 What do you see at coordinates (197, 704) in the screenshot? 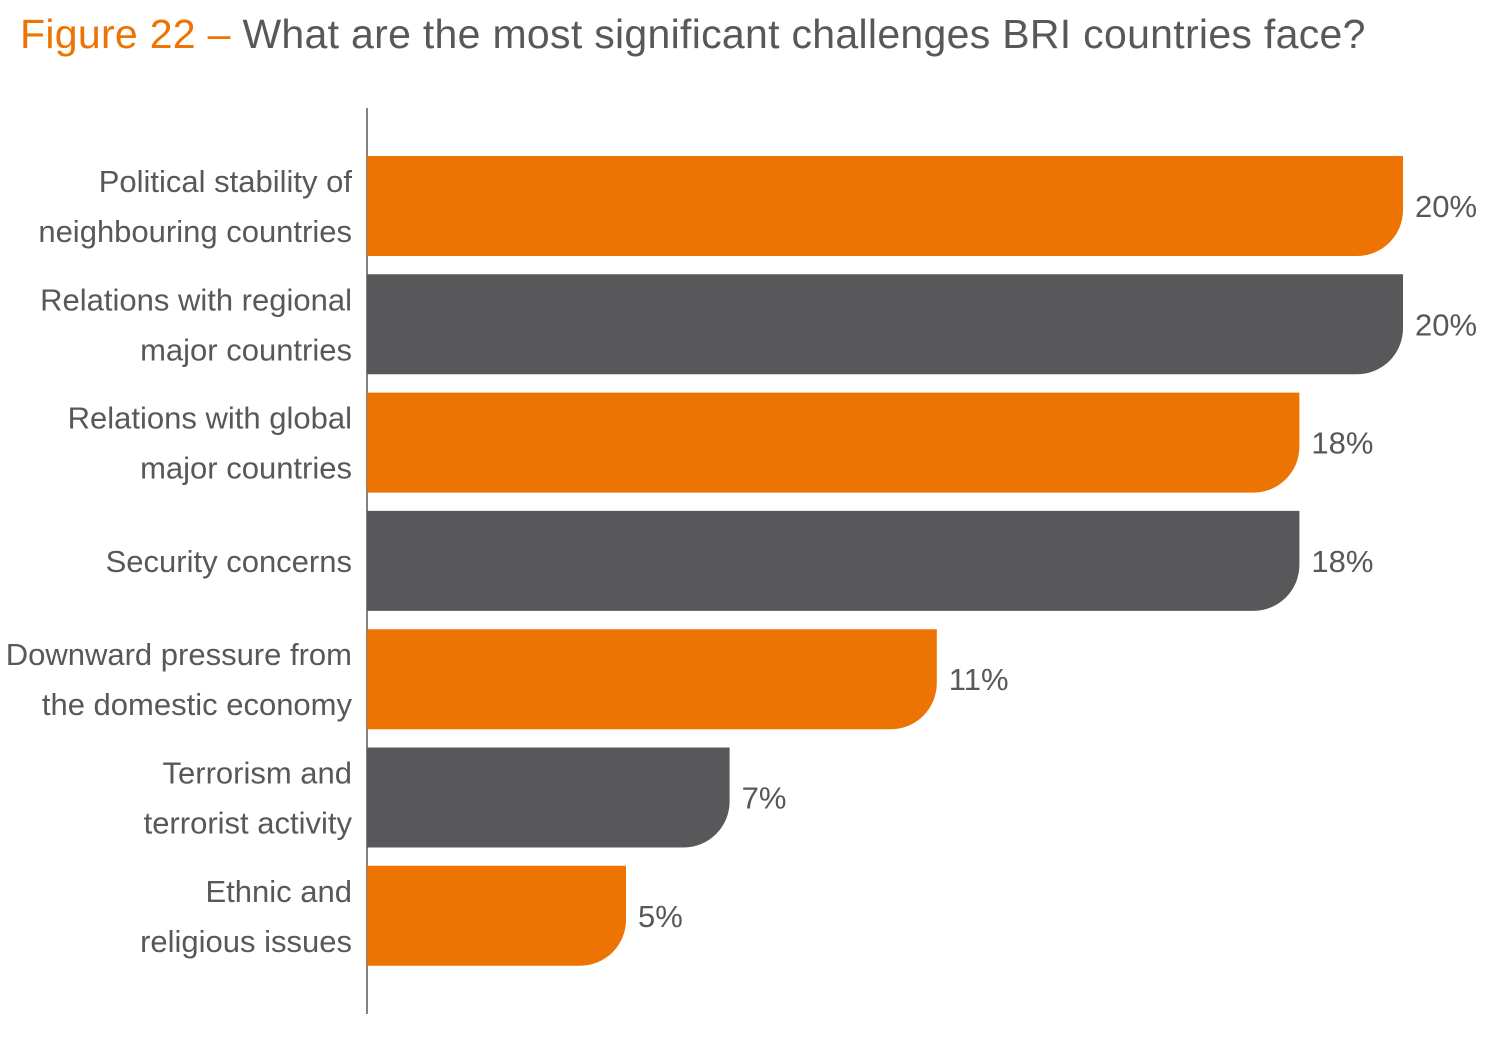
I see `category-label-4-line-1: the domestic economy` at bounding box center [197, 704].